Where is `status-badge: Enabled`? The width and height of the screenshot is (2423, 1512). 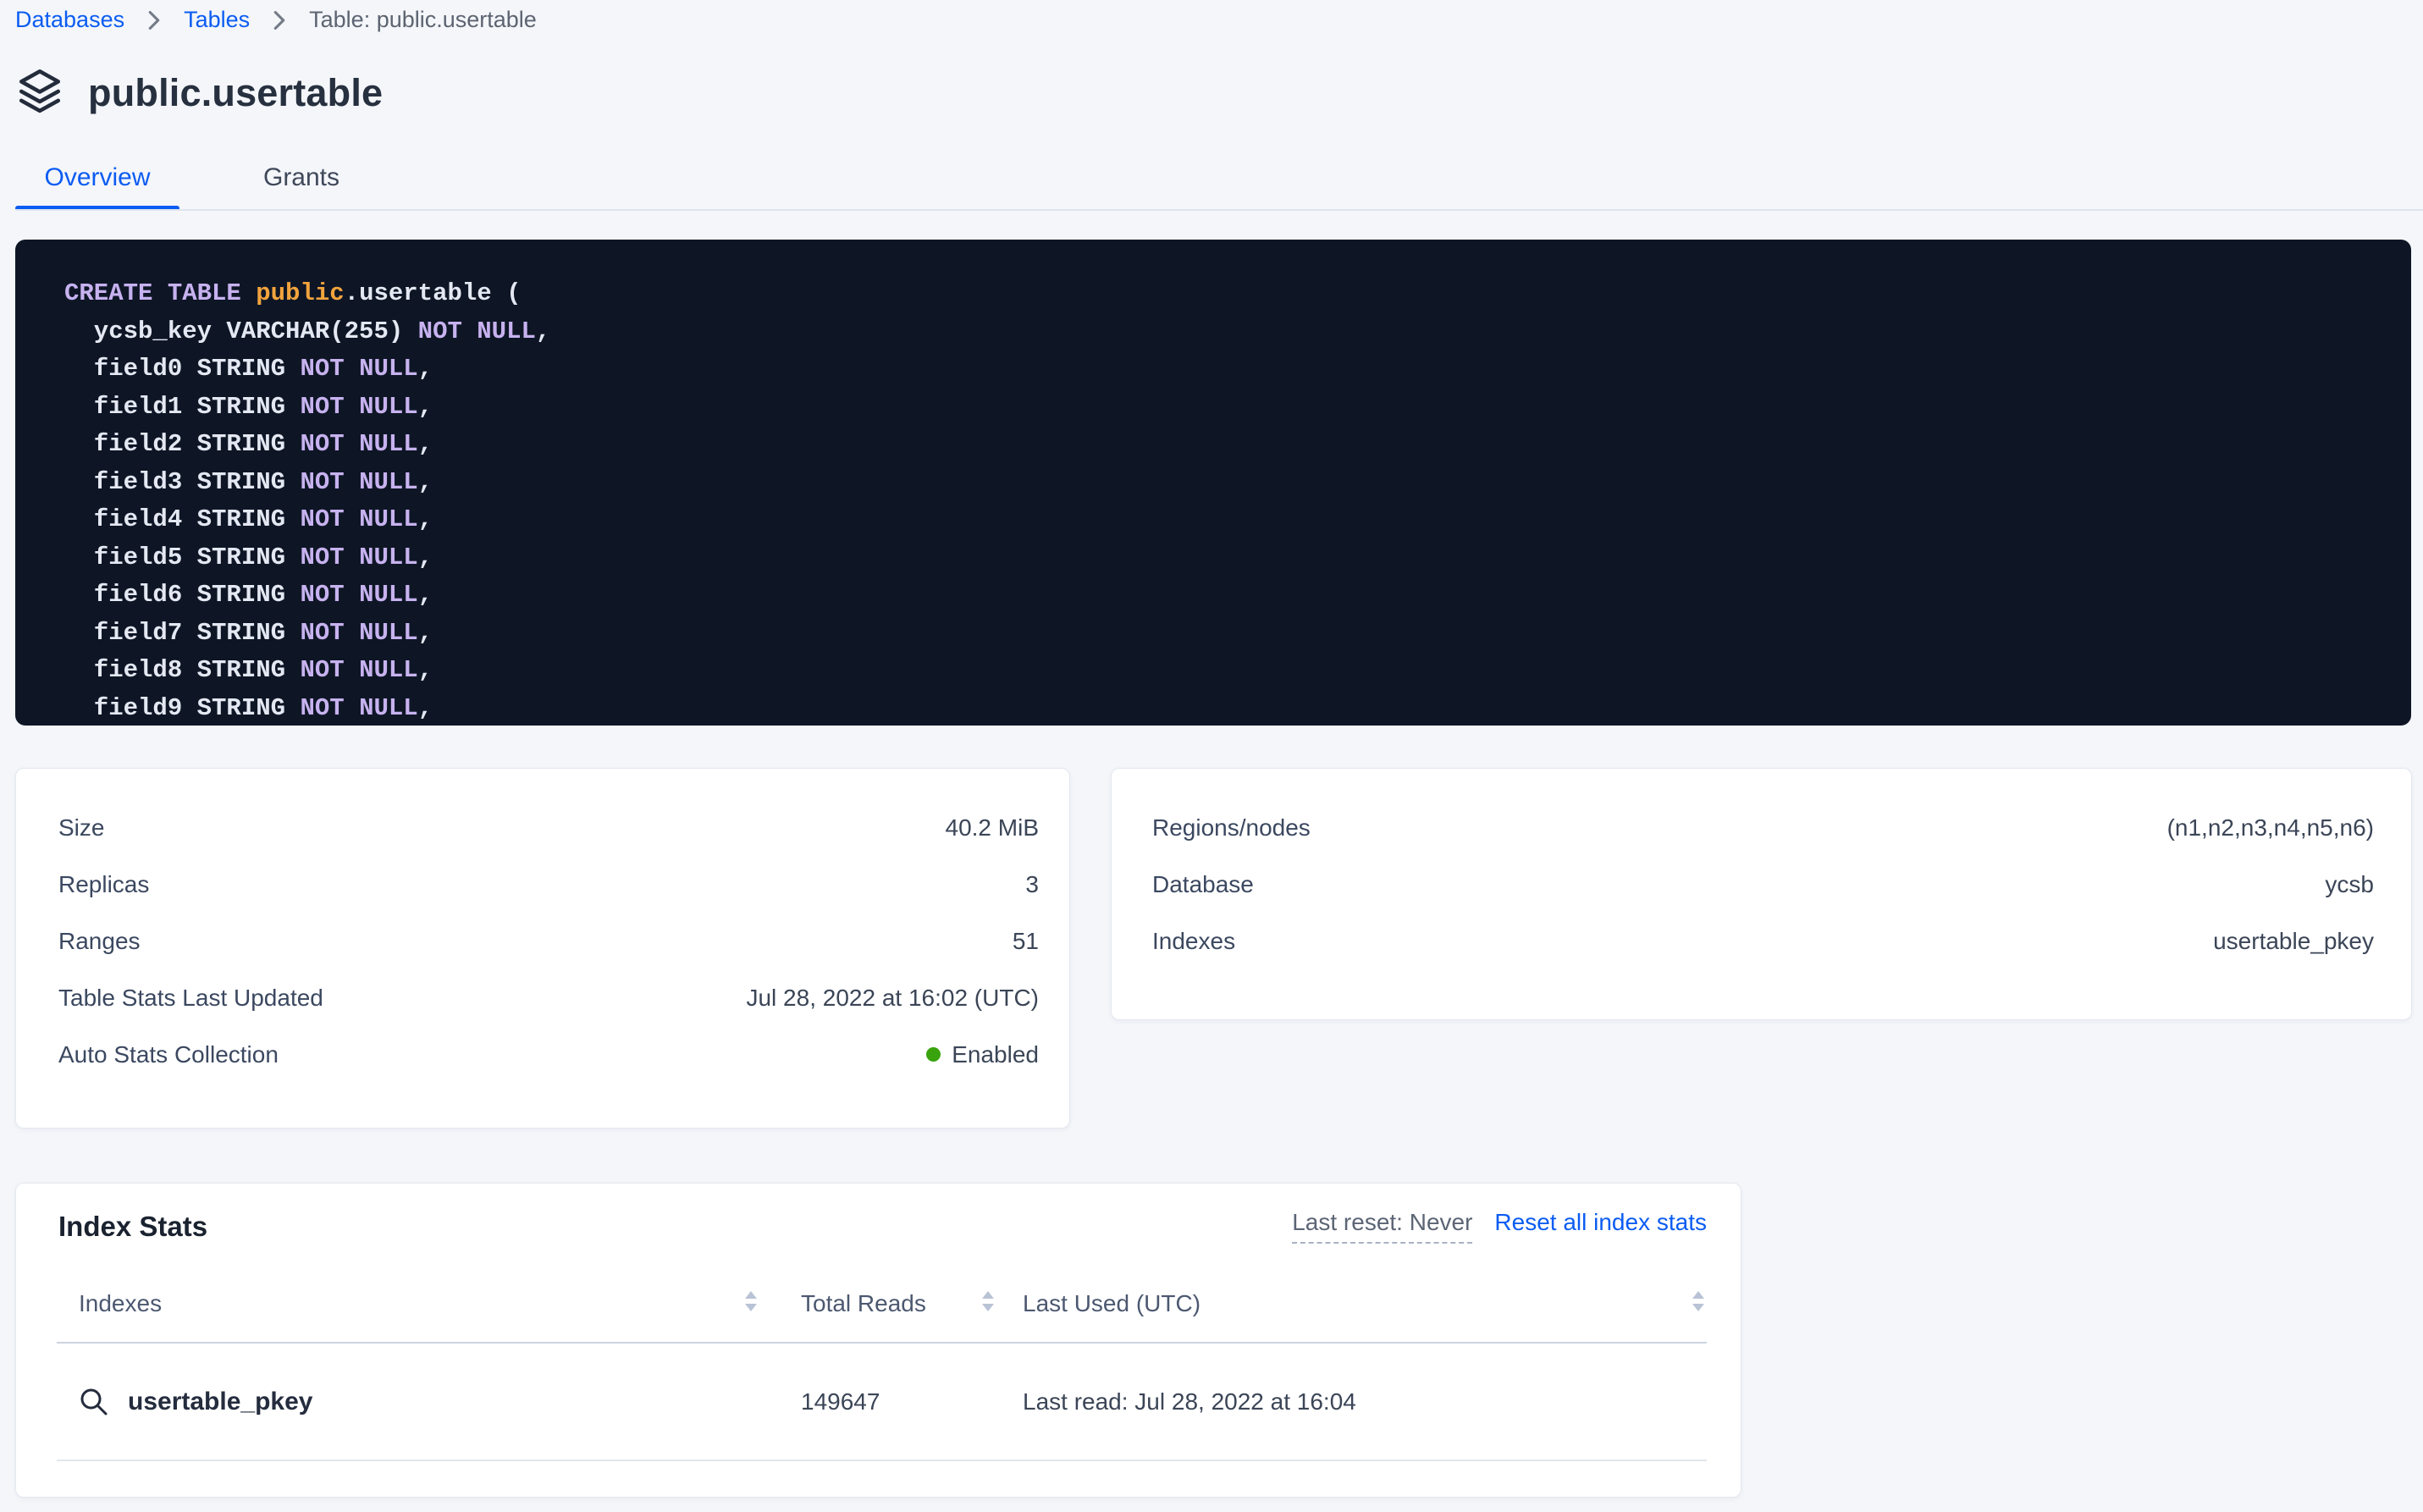
status-badge: Enabled is located at coordinates (982, 1054).